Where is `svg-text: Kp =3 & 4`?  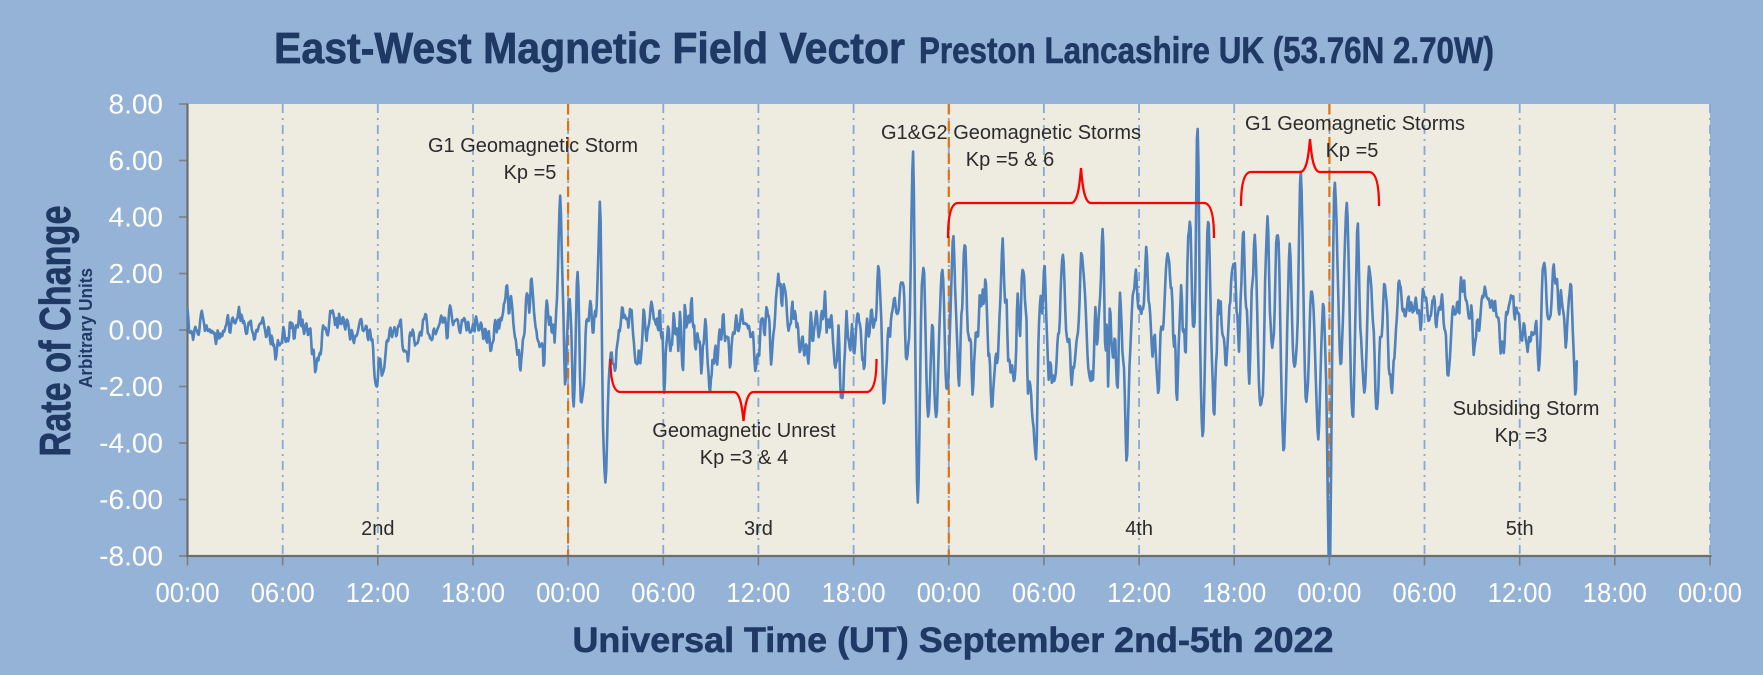 svg-text: Kp =3 & 4 is located at coordinates (744, 458).